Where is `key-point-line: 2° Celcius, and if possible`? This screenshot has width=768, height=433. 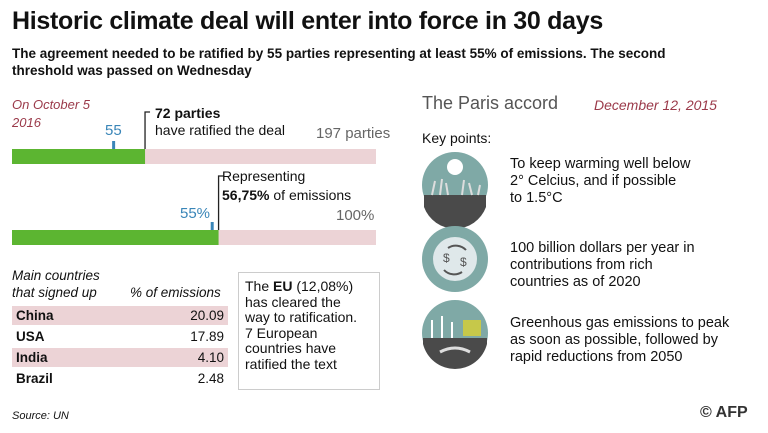 key-point-line: 2° Celcius, and if possible is located at coordinates (593, 181).